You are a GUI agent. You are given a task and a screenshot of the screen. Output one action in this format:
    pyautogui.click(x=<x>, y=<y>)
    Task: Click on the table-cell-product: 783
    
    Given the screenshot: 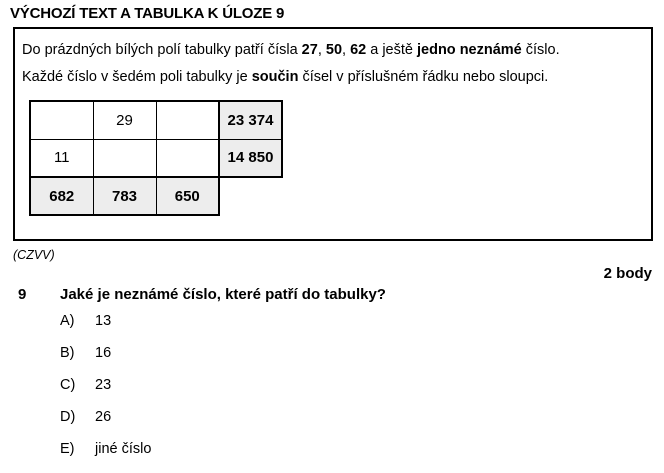 What is the action you would take?
    pyautogui.click(x=124, y=196)
    